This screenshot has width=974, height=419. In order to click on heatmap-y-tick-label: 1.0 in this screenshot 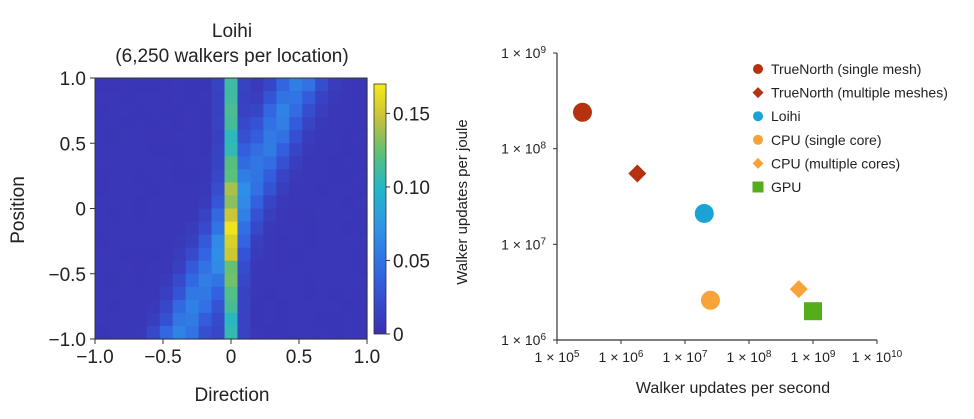, I will do `click(73, 79)`.